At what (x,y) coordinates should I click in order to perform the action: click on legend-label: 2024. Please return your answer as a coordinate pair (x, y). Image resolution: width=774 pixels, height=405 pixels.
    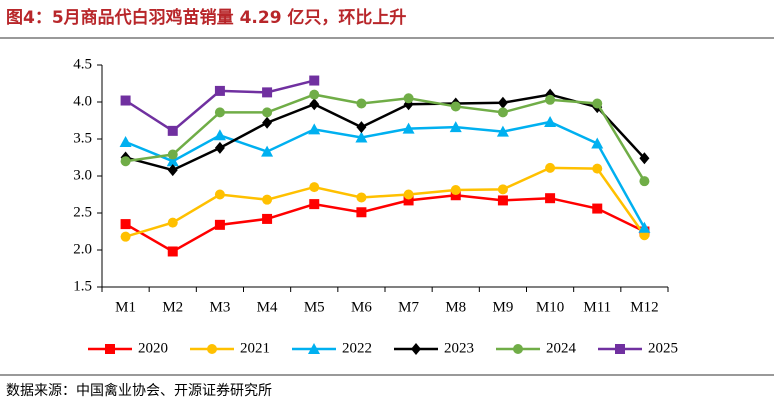
    Looking at the image, I should click on (561, 348).